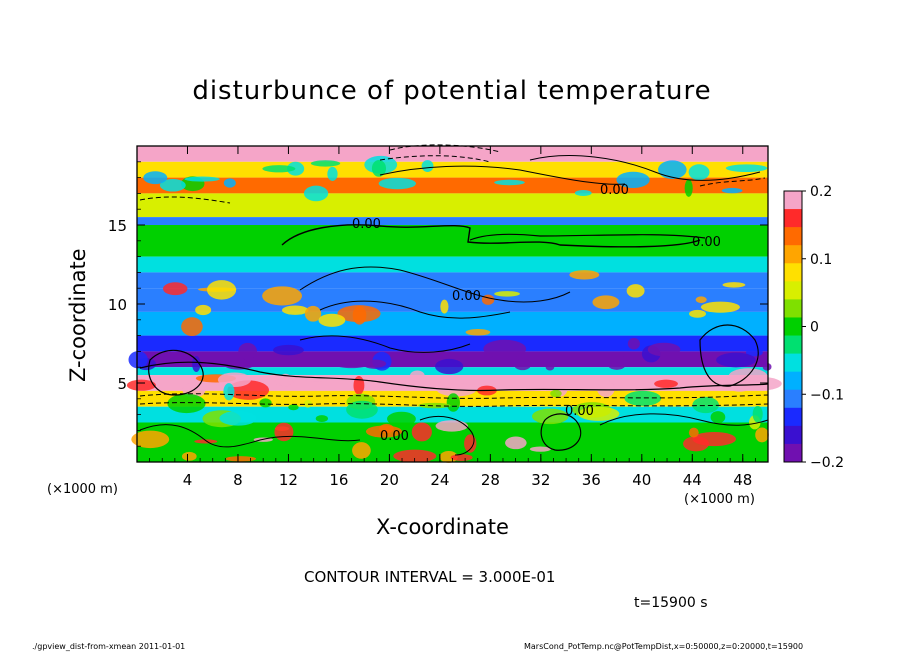 This screenshot has width=904, height=654. What do you see at coordinates (109, 646) in the screenshot?
I see `footer-script-info: ./gpview_dist-from-xmean 2011-01-01` at bounding box center [109, 646].